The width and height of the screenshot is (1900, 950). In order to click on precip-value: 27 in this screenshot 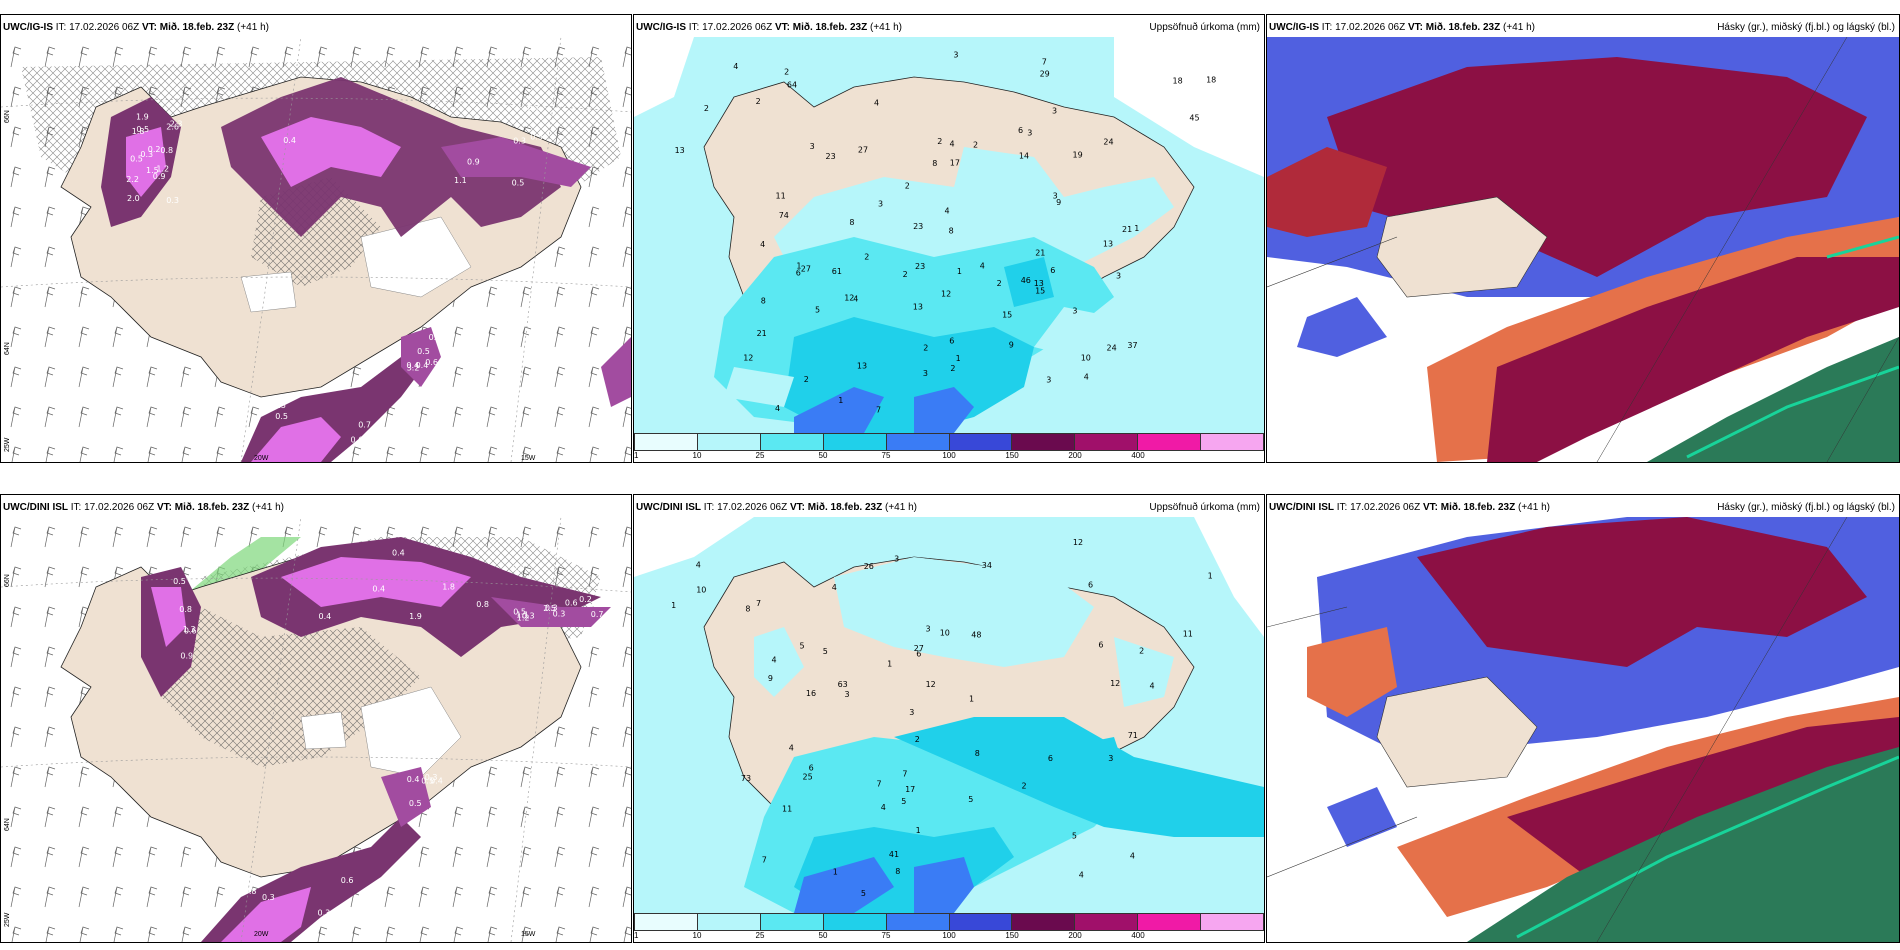, I will do `click(919, 648)`.